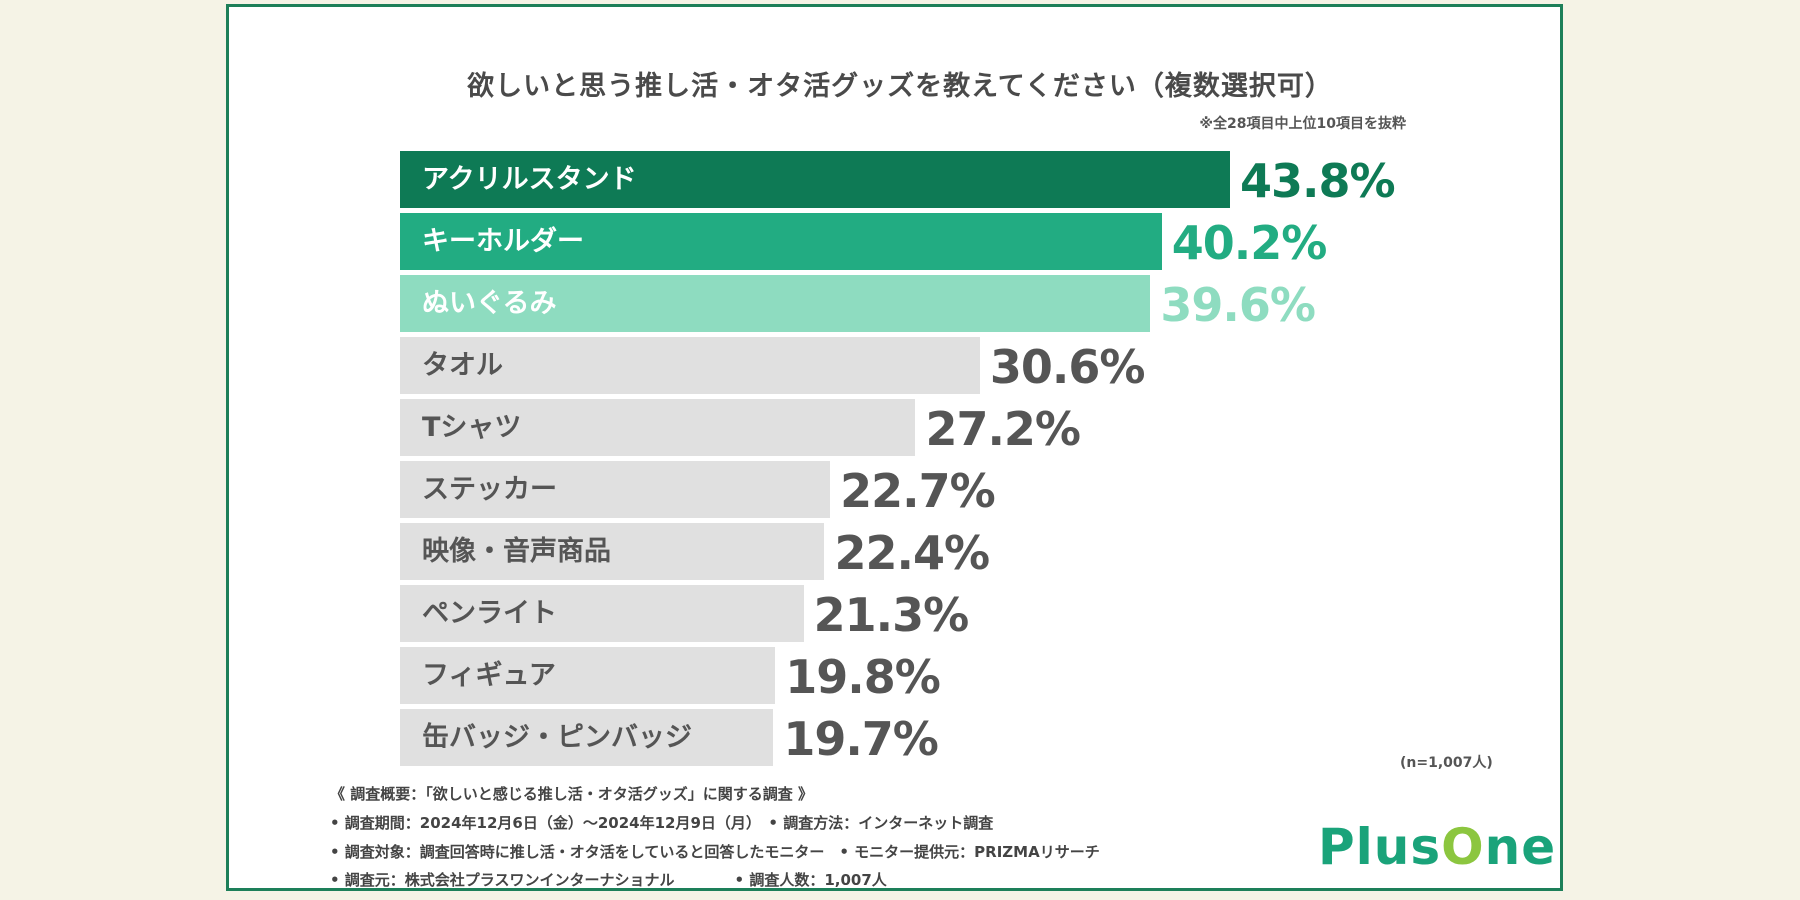  Describe the element at coordinates (489, 675) in the screenshot. I see `category-label: フィギュア` at that location.